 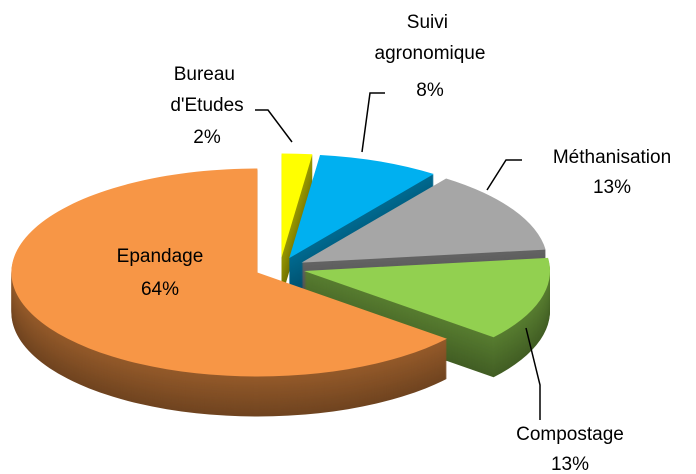 I want to click on value-label: 64%, so click(x=160, y=289).